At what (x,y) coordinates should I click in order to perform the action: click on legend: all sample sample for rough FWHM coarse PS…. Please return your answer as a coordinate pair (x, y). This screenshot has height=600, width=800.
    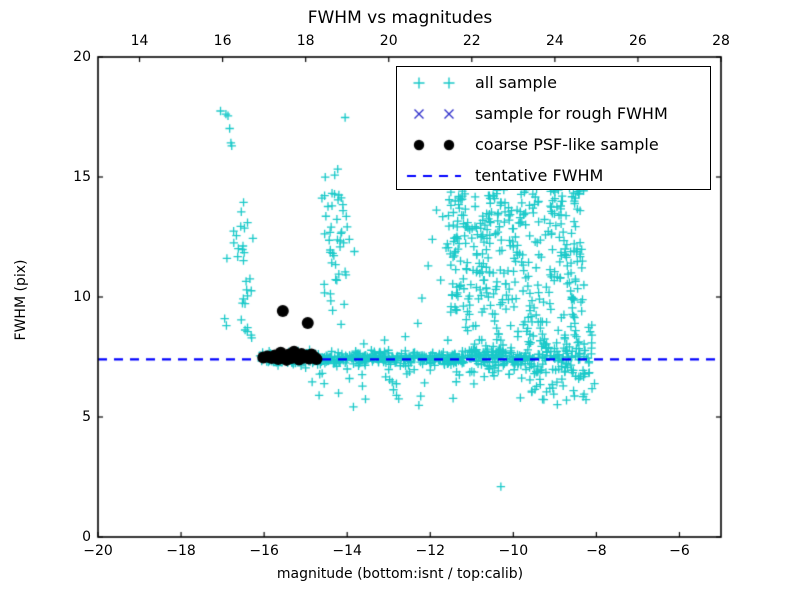
    Looking at the image, I should click on (553, 128).